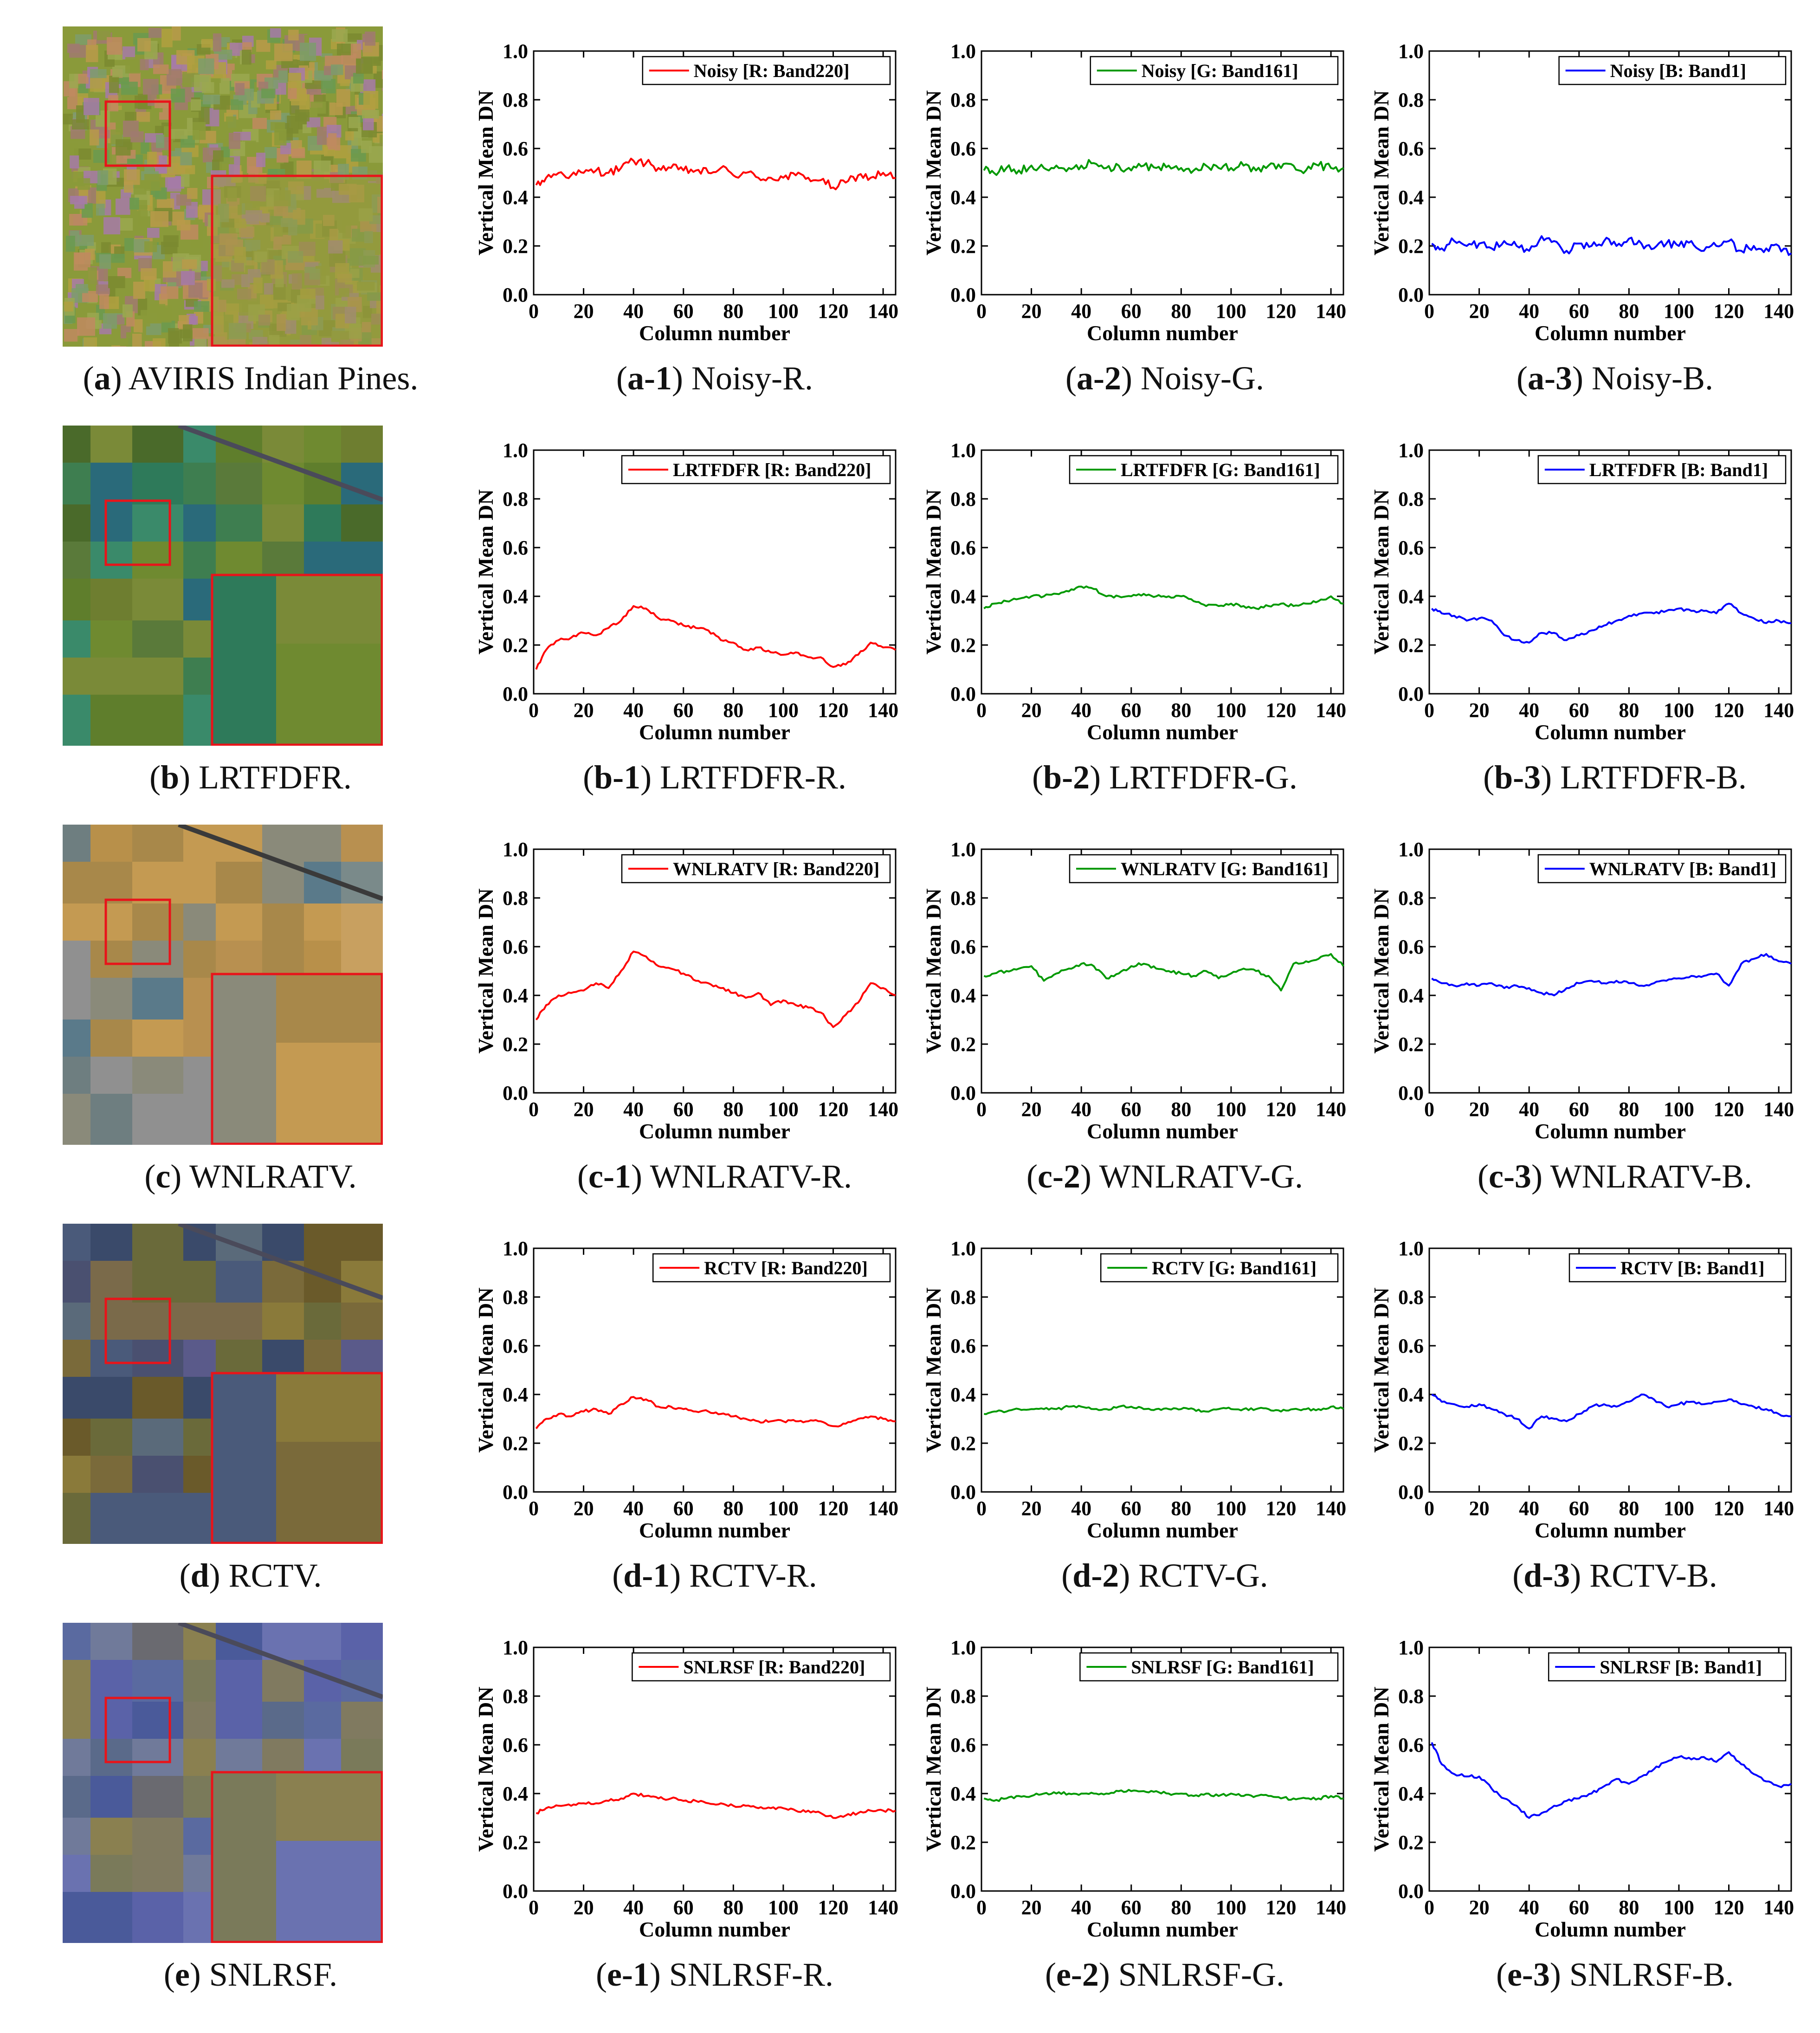  I want to click on caption-text: RCTV-R., so click(753, 1575).